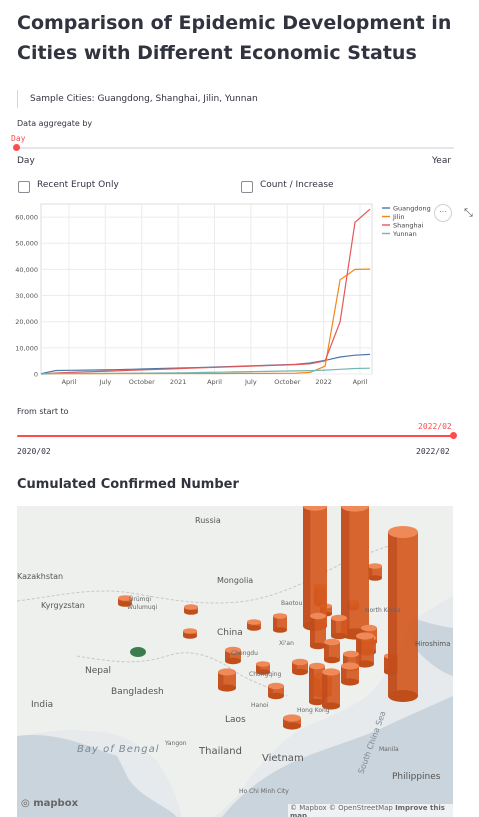 The image size is (479, 817). Describe the element at coordinates (235, 436) in the screenshot. I see `range-slider-track` at that location.